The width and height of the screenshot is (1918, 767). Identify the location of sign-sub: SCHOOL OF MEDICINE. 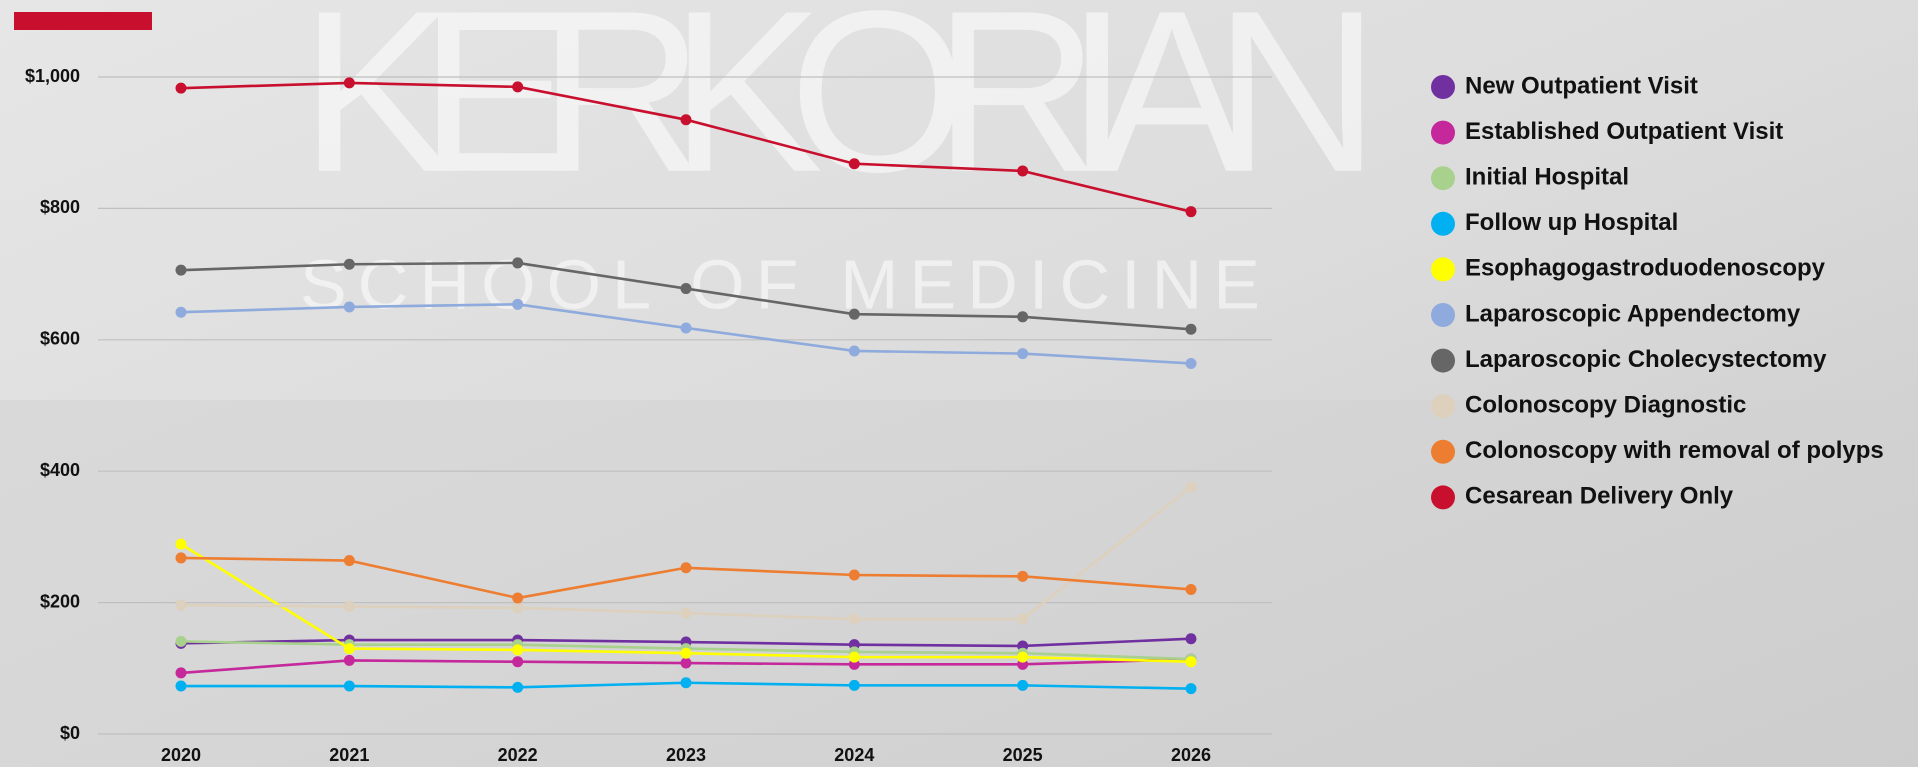
(780, 284).